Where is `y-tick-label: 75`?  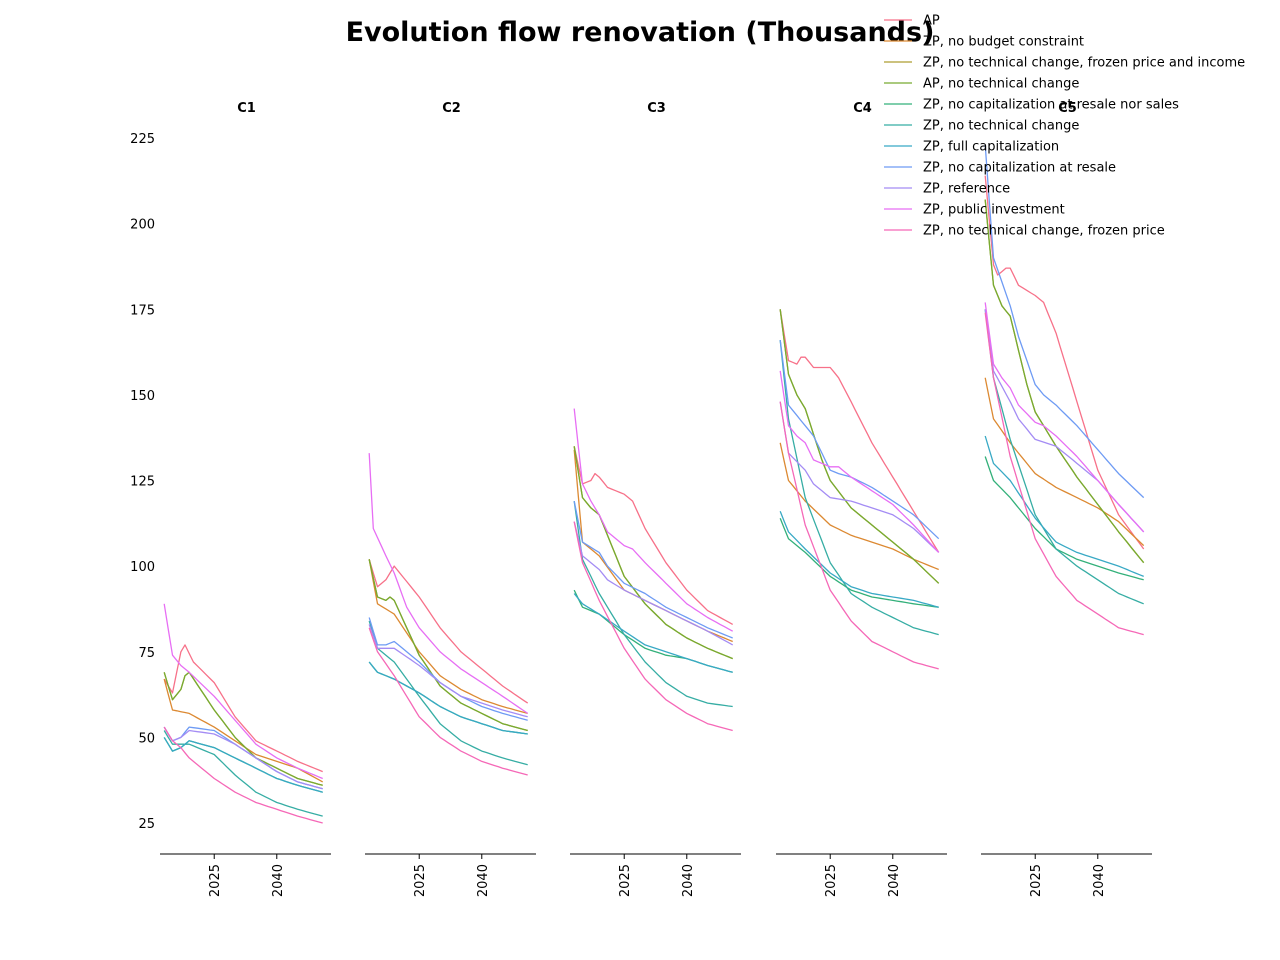
y-tick-label: 75 is located at coordinates (146, 653).